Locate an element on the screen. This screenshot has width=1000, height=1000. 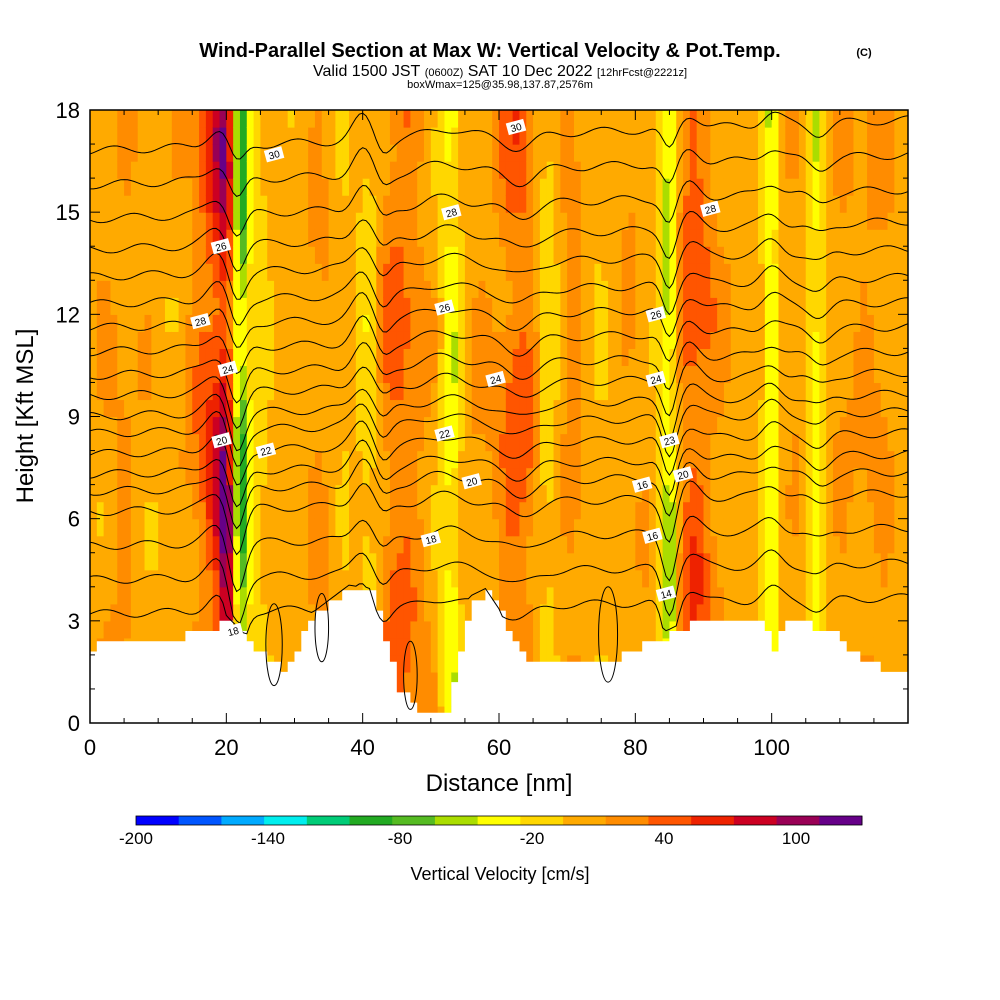
isentrope-label-bg is located at coordinates (444, 433).